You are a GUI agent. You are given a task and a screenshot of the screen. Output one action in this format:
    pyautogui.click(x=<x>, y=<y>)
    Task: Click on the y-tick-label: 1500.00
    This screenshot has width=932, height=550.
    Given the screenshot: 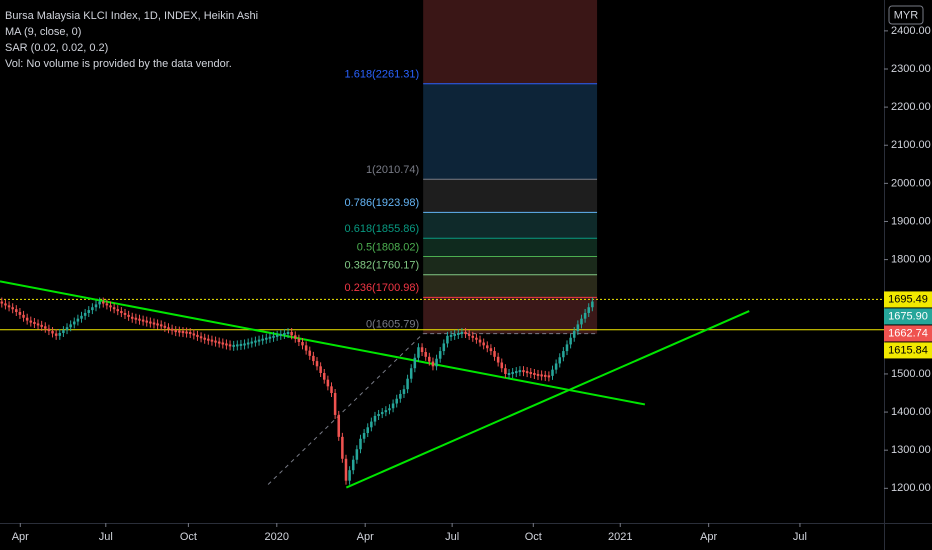 What is the action you would take?
    pyautogui.click(x=911, y=374)
    